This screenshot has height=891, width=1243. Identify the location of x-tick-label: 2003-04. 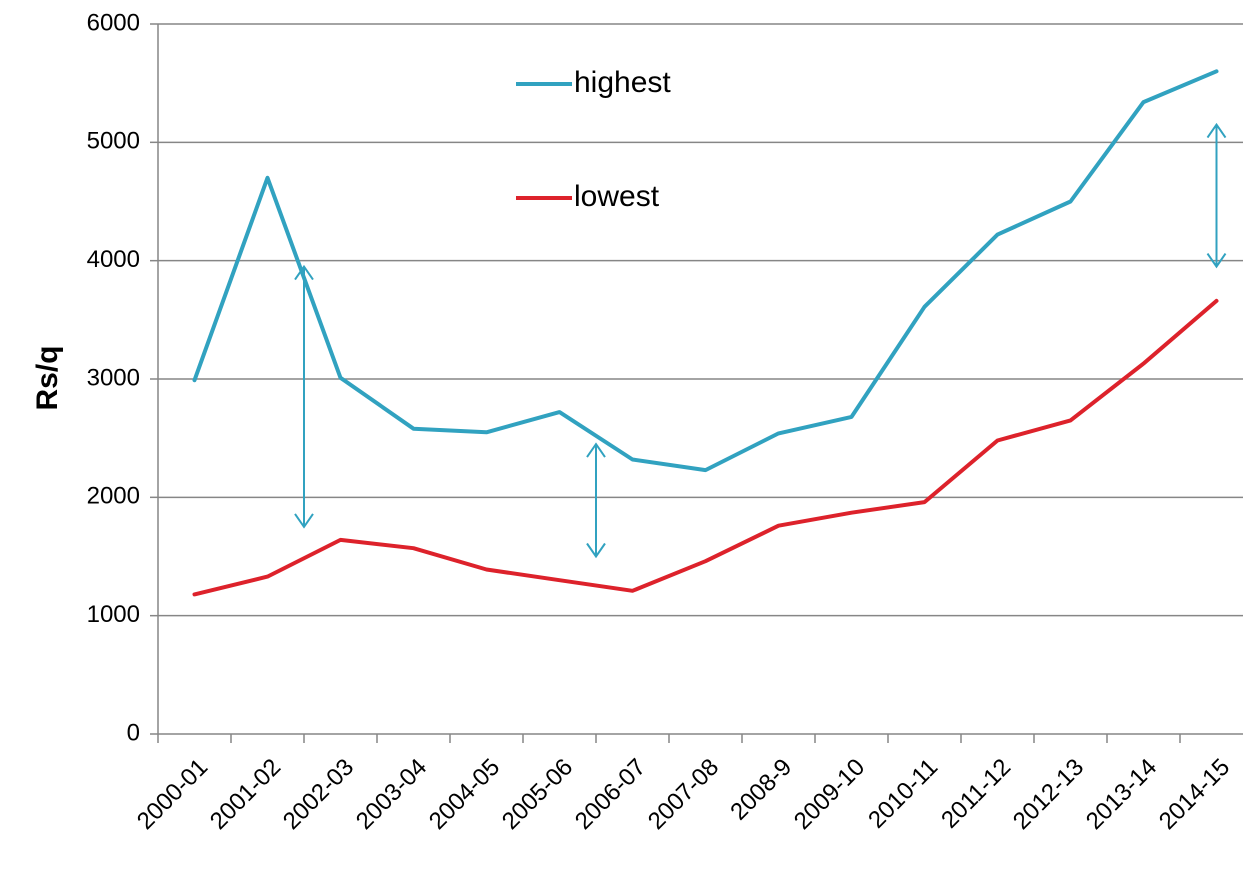
(391, 794).